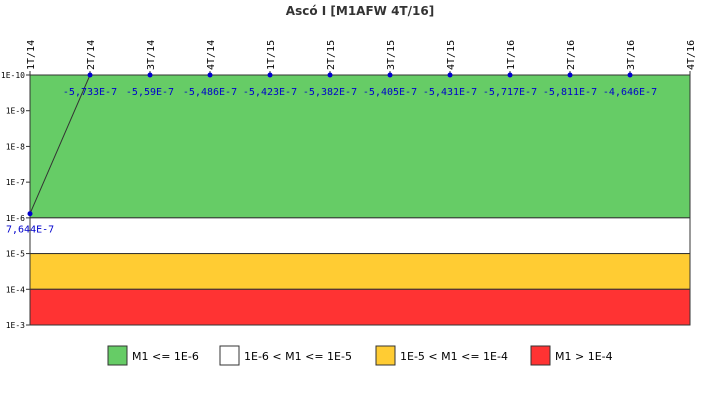 The height and width of the screenshot is (400, 720). I want to click on x-tick-label: 3T/15, so click(391, 55).